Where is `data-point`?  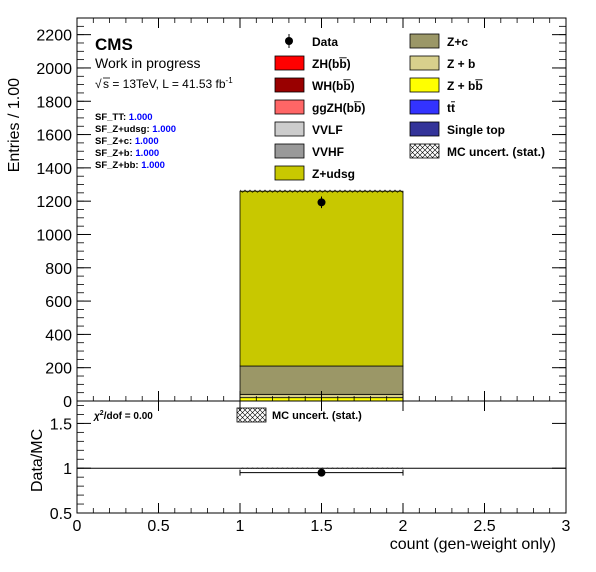 data-point is located at coordinates (321, 202).